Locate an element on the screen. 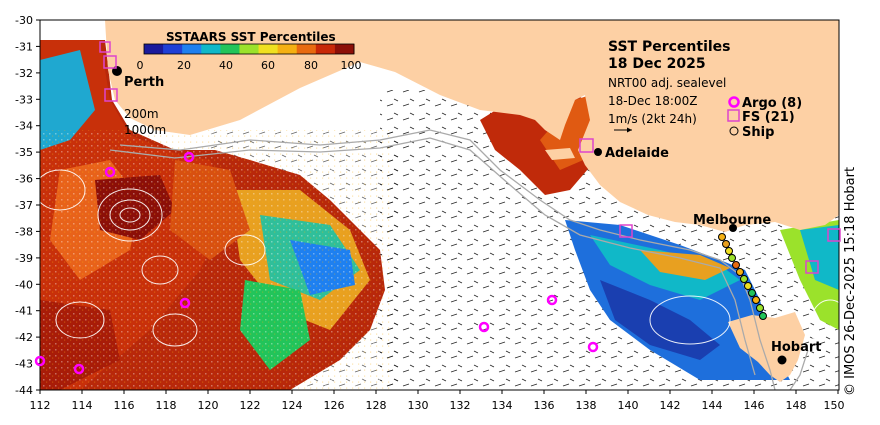  city-melbourne: Melbourne is located at coordinates (732, 222).